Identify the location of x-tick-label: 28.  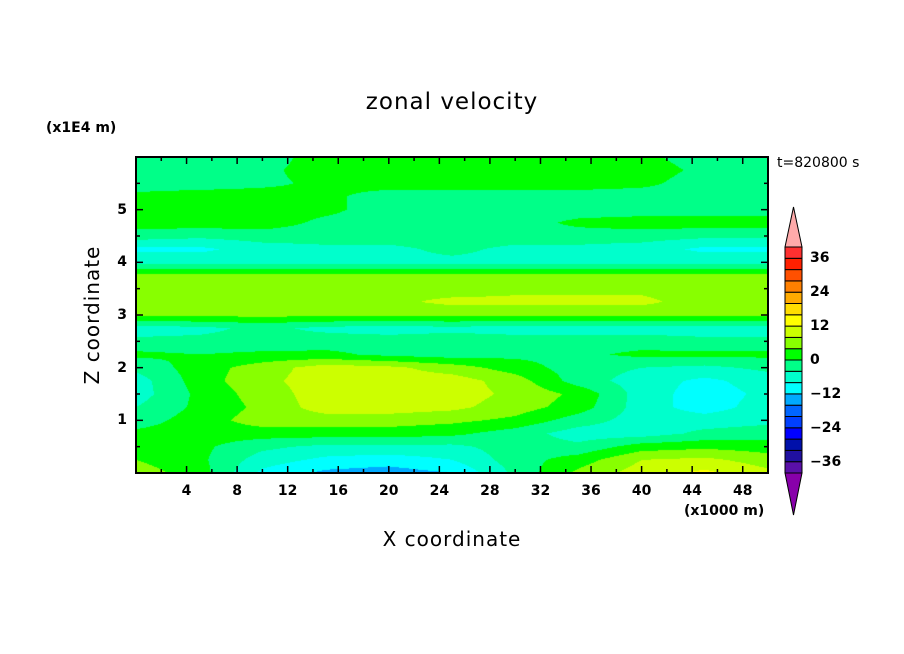
(490, 491).